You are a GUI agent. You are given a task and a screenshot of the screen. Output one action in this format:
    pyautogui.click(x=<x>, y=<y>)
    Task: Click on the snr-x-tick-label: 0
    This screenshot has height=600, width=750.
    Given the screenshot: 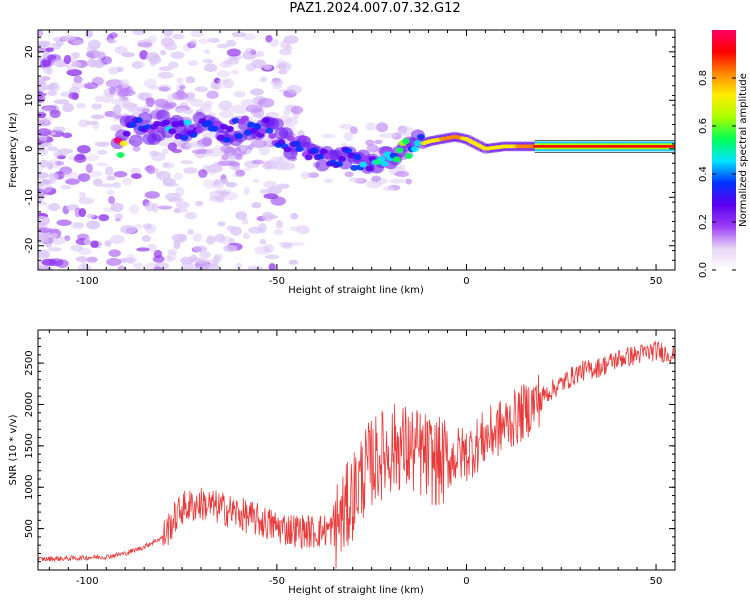 What is the action you would take?
    pyautogui.click(x=466, y=581)
    